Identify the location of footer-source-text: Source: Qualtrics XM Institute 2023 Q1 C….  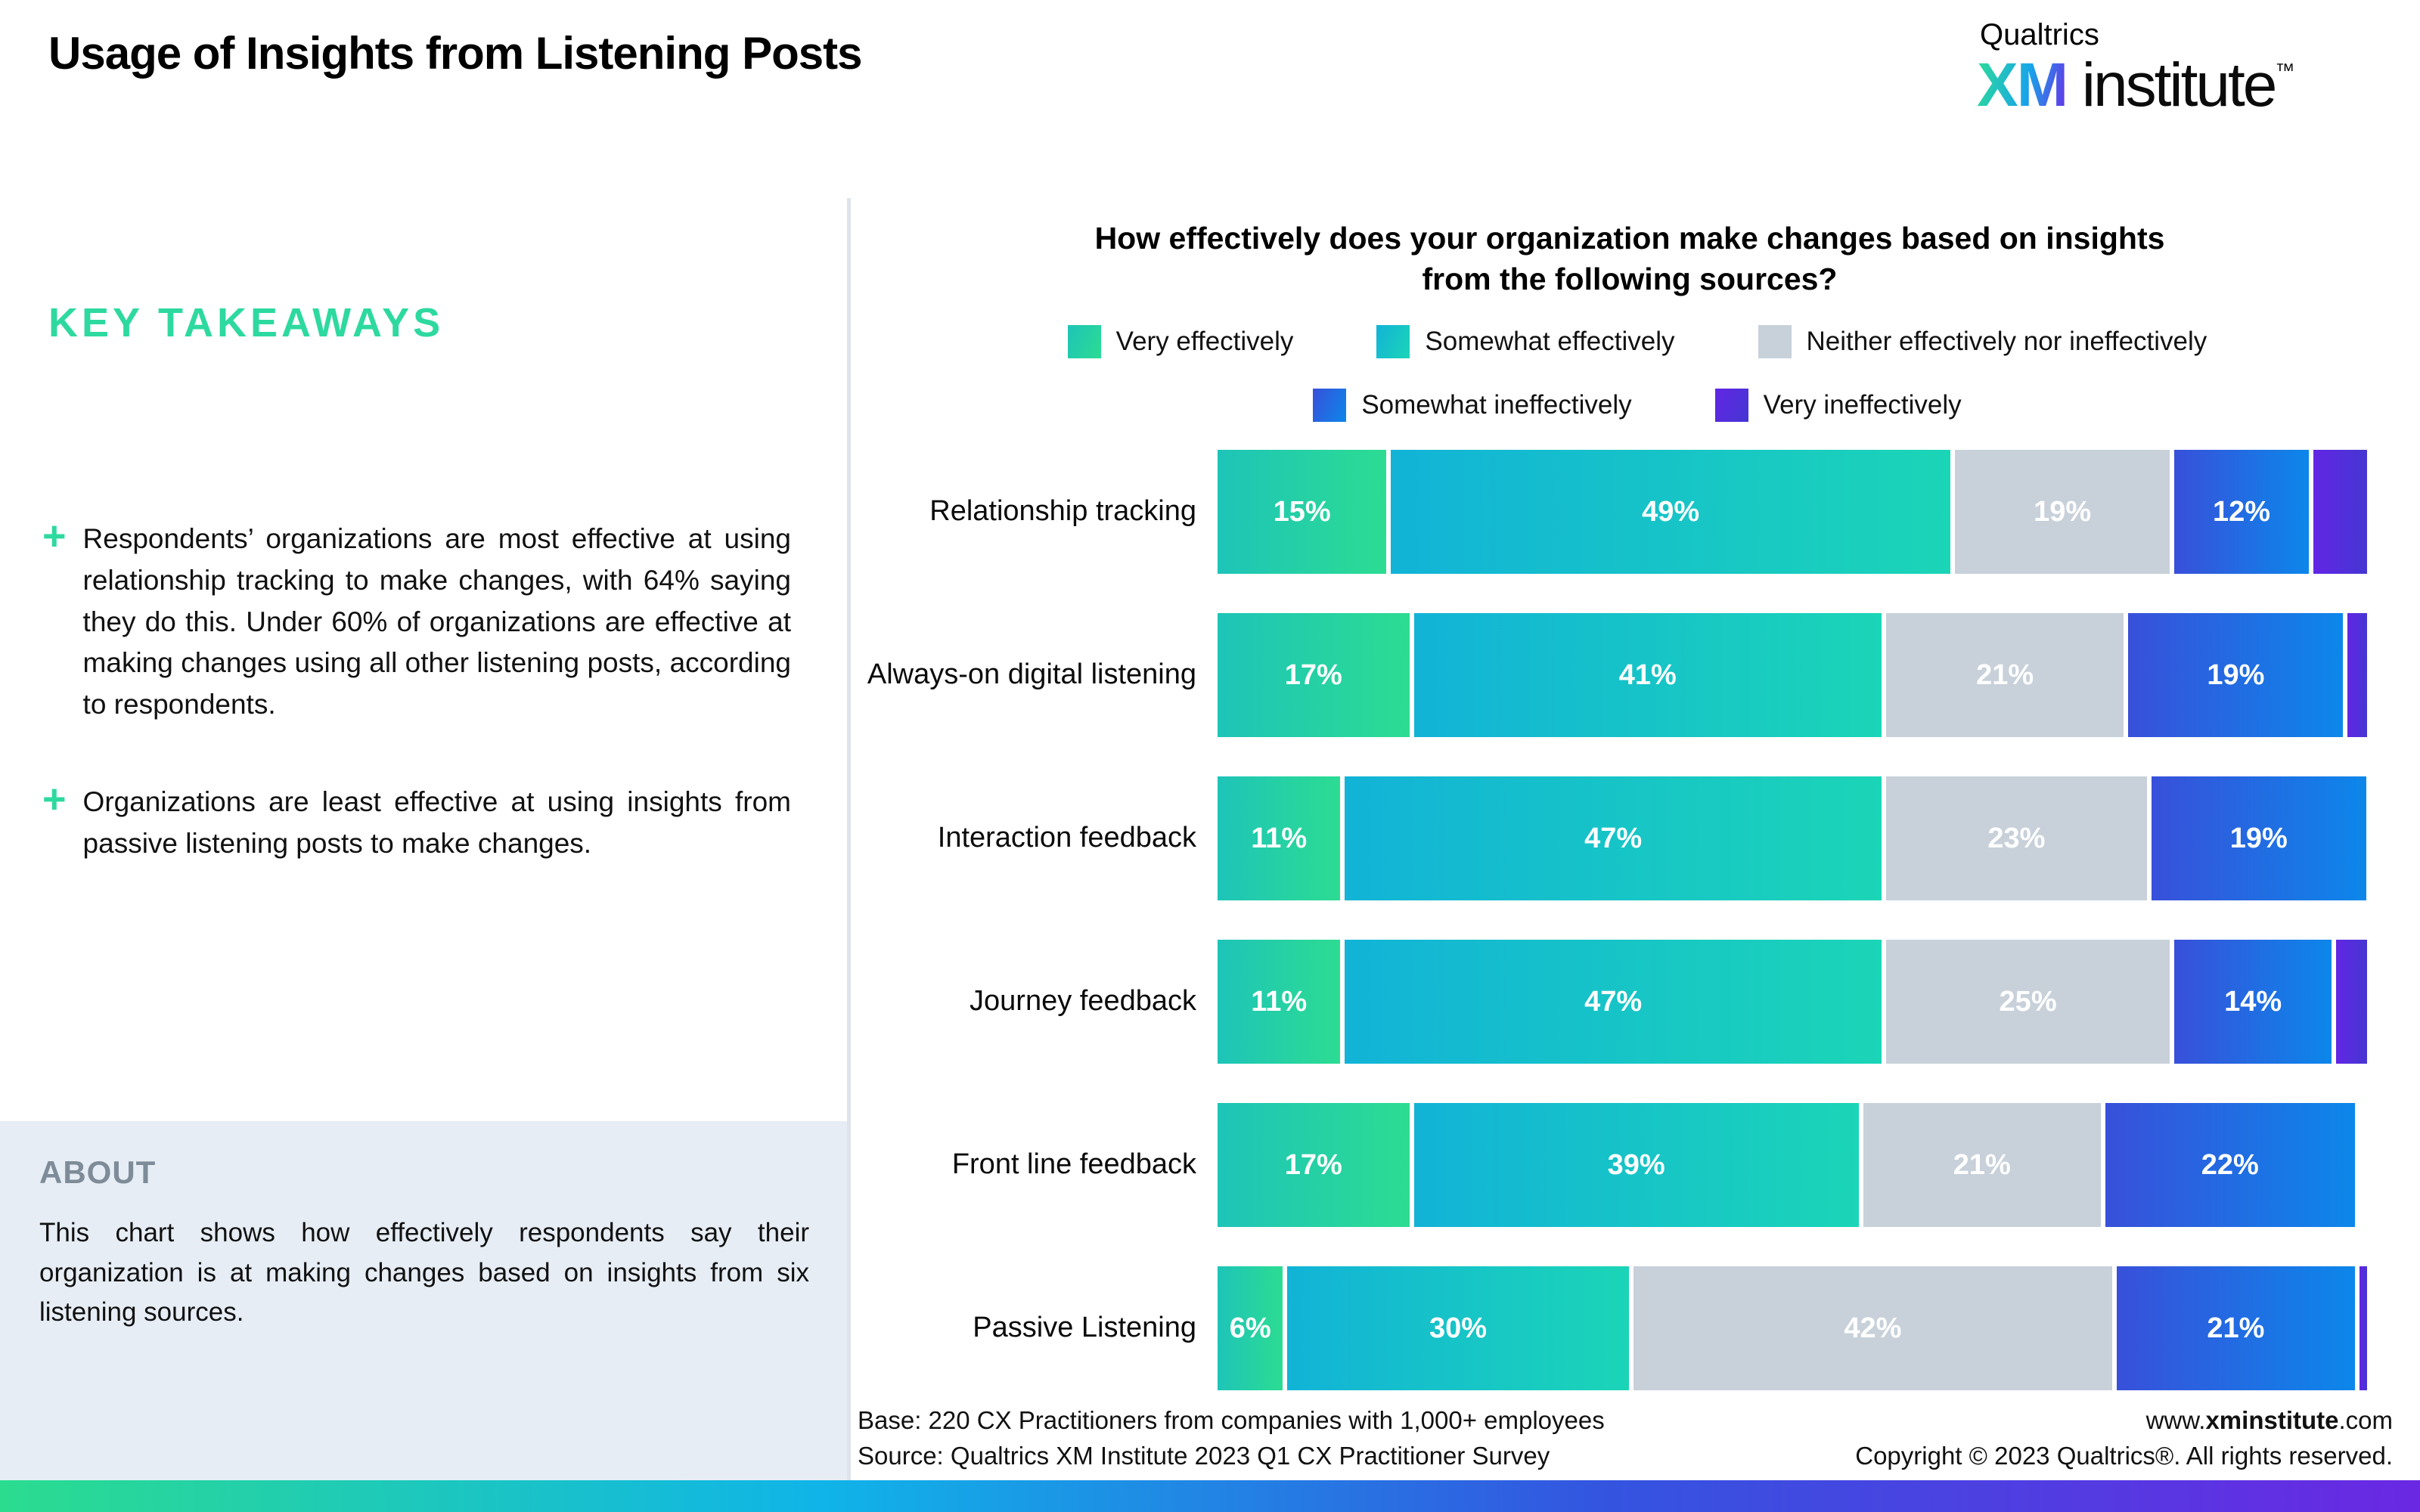
(1204, 1456).